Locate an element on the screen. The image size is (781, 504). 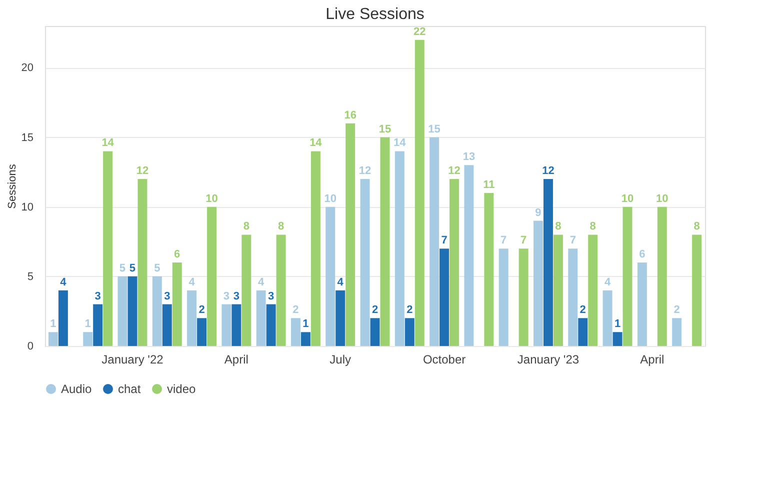
legend-label: chat is located at coordinates (130, 389).